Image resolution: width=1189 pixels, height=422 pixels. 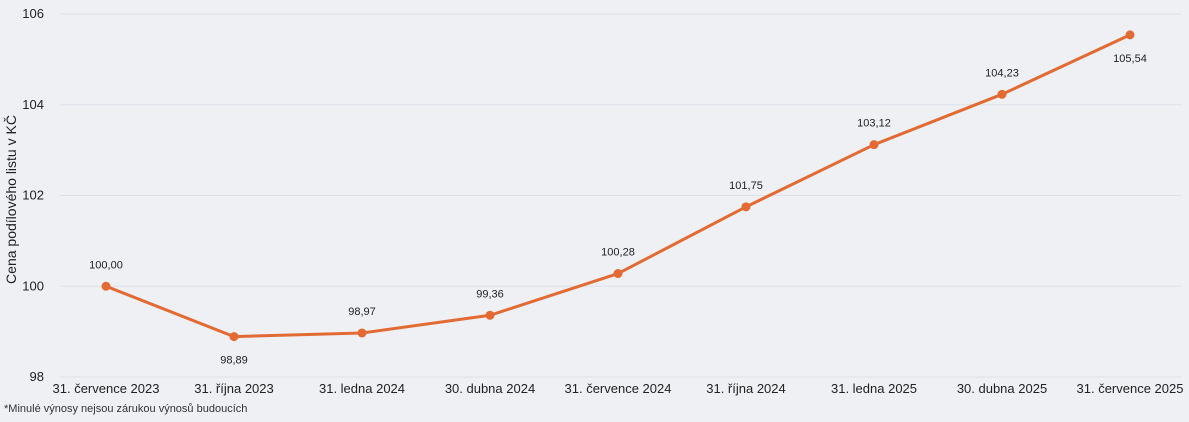 What do you see at coordinates (106, 388) in the screenshot?
I see `x-tick-label: 31. července 2023` at bounding box center [106, 388].